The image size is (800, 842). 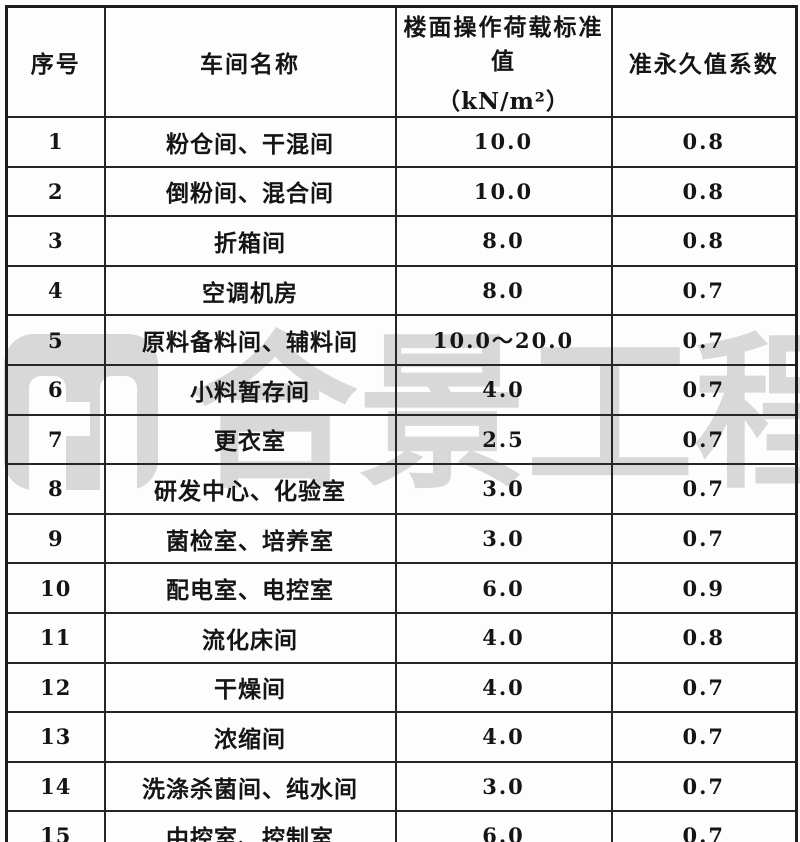 What do you see at coordinates (55, 538) in the screenshot?
I see `cell-index: 9` at bounding box center [55, 538].